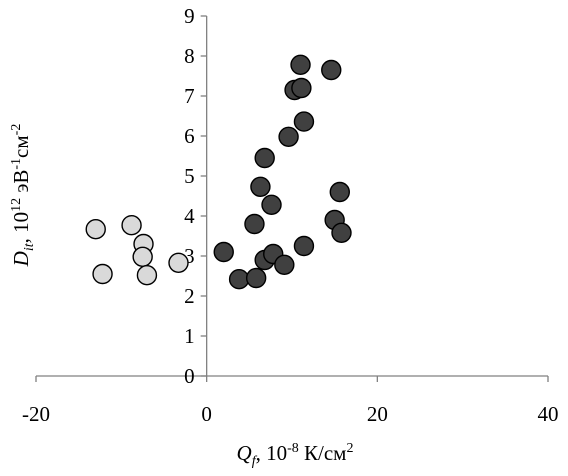  I want to click on x-axis-exponent: -8, so click(293, 448).